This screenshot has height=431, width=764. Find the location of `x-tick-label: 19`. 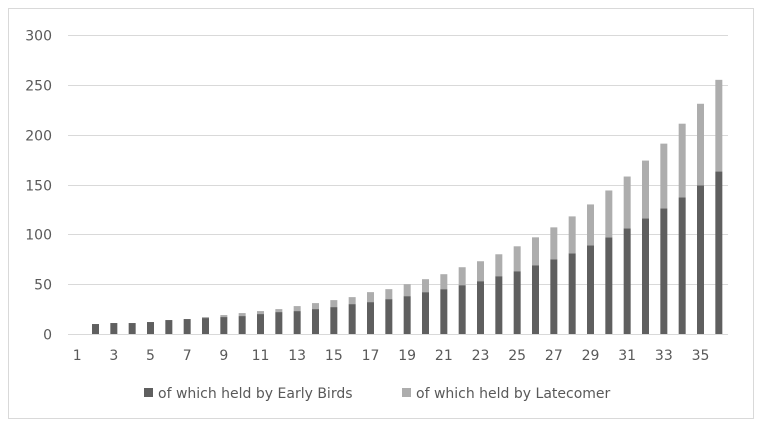

x-tick-label: 19 is located at coordinates (407, 356).